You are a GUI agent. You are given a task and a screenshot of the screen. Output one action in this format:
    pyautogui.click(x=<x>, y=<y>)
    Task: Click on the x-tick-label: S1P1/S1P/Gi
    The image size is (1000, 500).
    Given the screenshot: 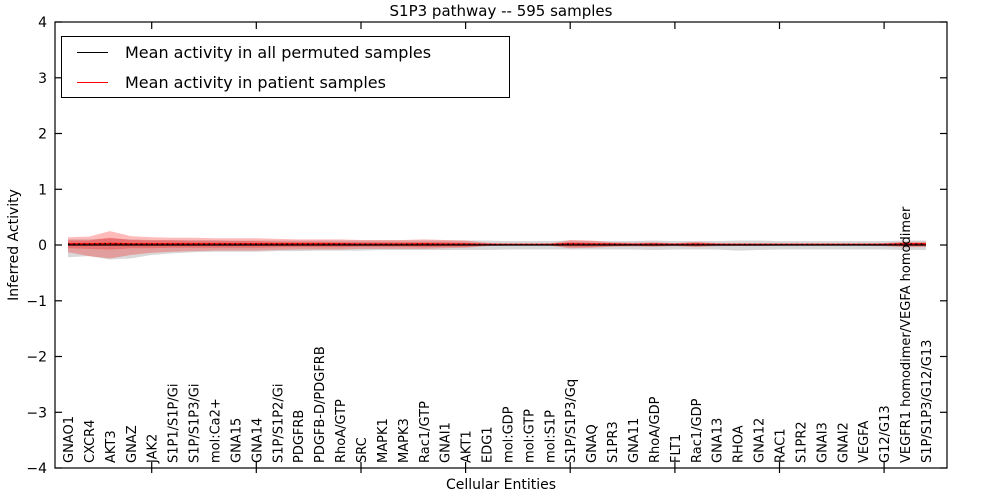 What is the action you would take?
    pyautogui.click(x=174, y=423)
    